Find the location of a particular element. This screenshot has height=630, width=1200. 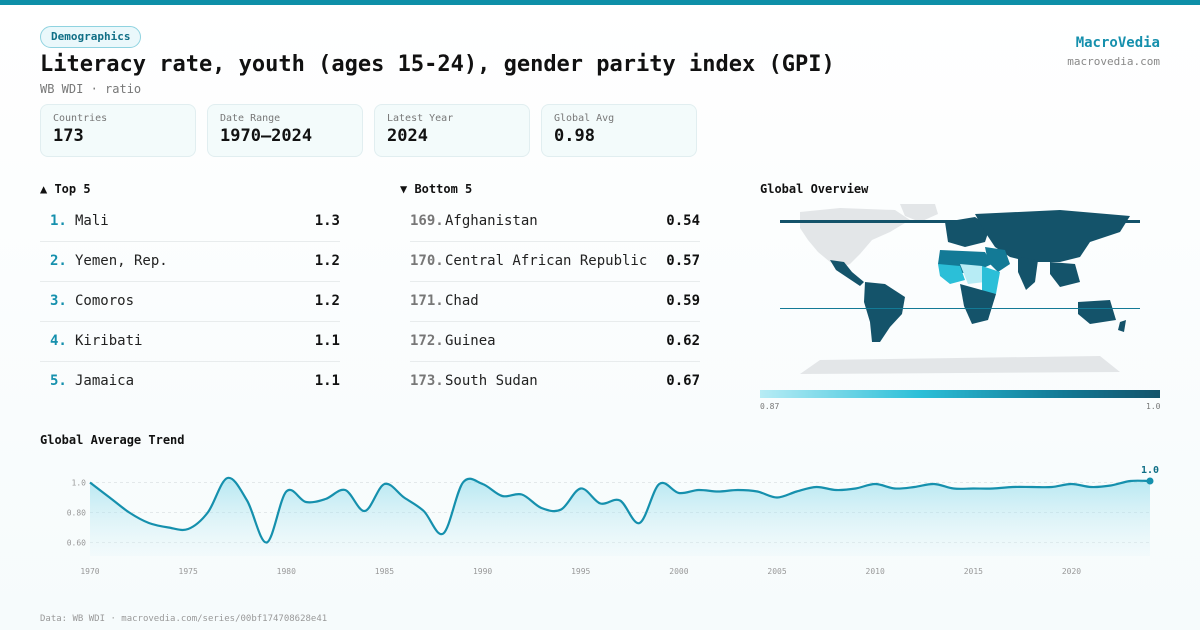

list-item: 3. Comoros 1.2 is located at coordinates (190, 302).